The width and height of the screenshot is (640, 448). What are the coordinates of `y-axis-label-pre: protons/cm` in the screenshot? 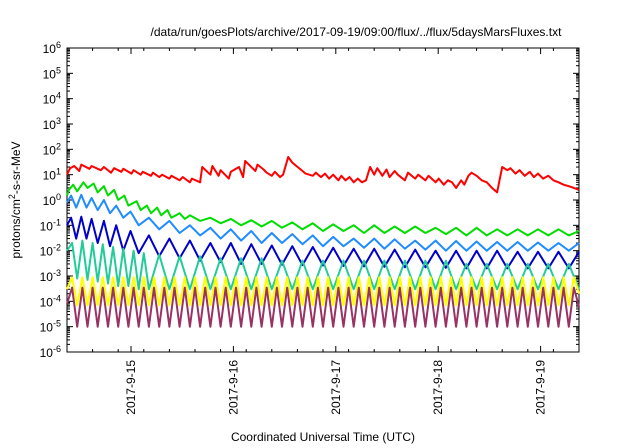 It's located at (16, 228).